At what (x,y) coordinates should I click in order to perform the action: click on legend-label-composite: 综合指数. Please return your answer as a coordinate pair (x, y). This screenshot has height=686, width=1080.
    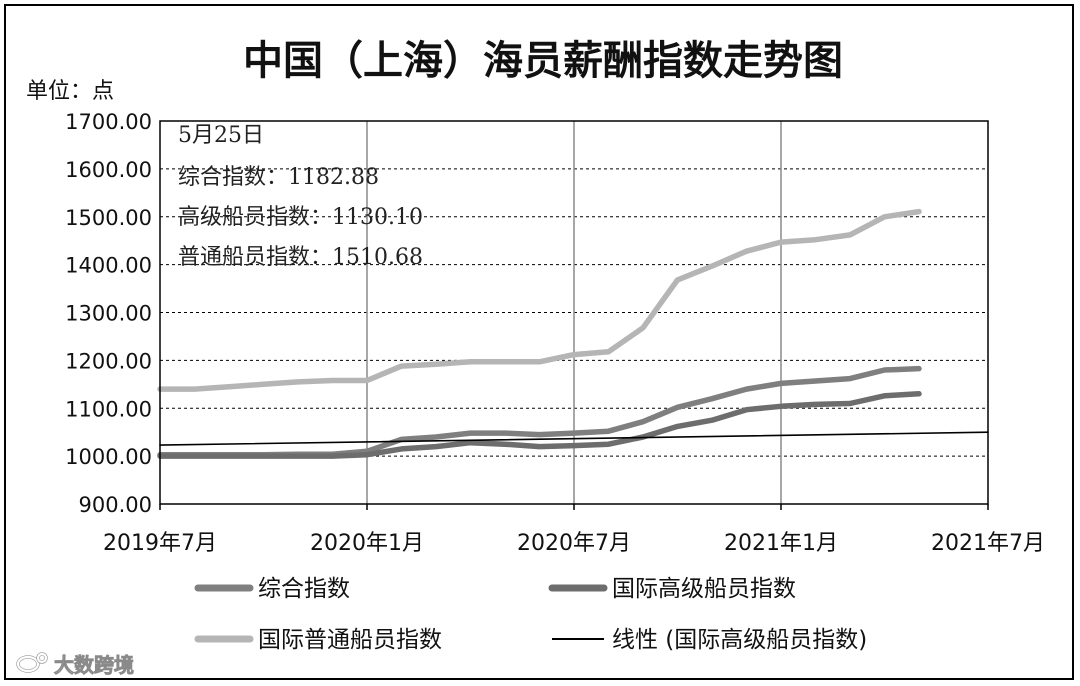
    Looking at the image, I should click on (304, 589).